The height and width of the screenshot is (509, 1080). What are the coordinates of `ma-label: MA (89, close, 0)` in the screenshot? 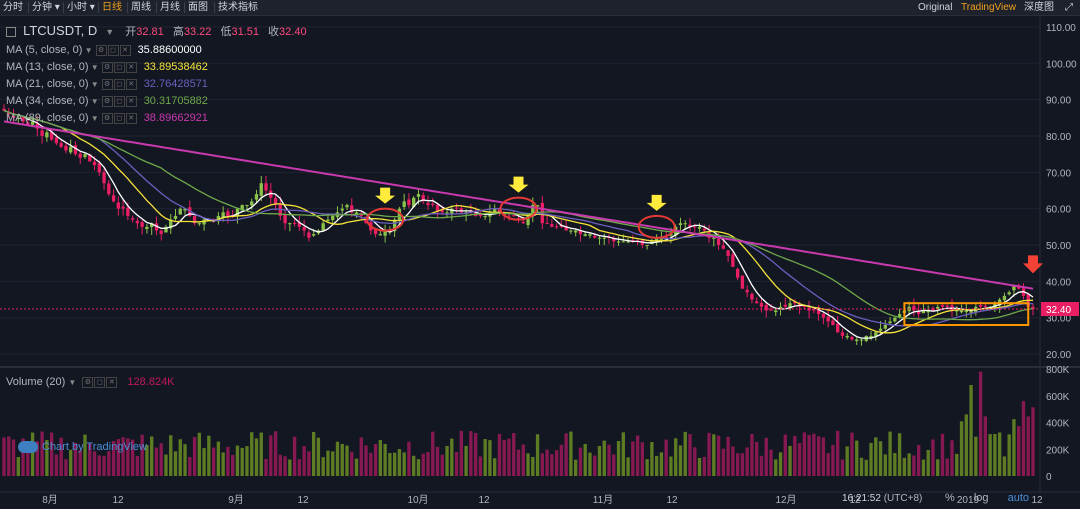 It's located at (47, 118).